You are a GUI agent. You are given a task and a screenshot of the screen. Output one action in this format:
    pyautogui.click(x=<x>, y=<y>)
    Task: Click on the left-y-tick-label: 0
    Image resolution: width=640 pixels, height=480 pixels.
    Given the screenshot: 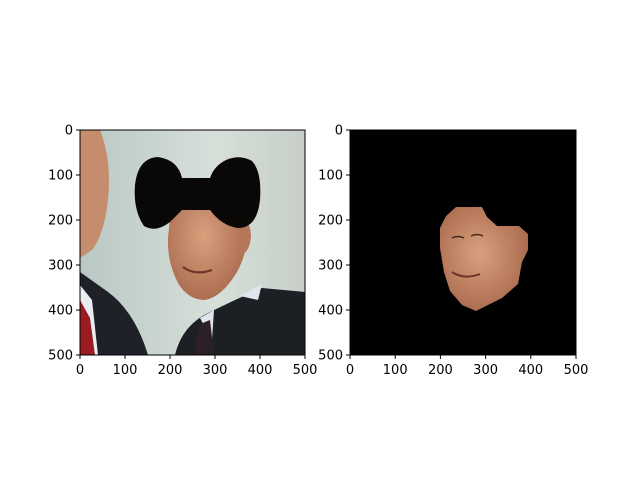 What is the action you would take?
    pyautogui.click(x=69, y=131)
    